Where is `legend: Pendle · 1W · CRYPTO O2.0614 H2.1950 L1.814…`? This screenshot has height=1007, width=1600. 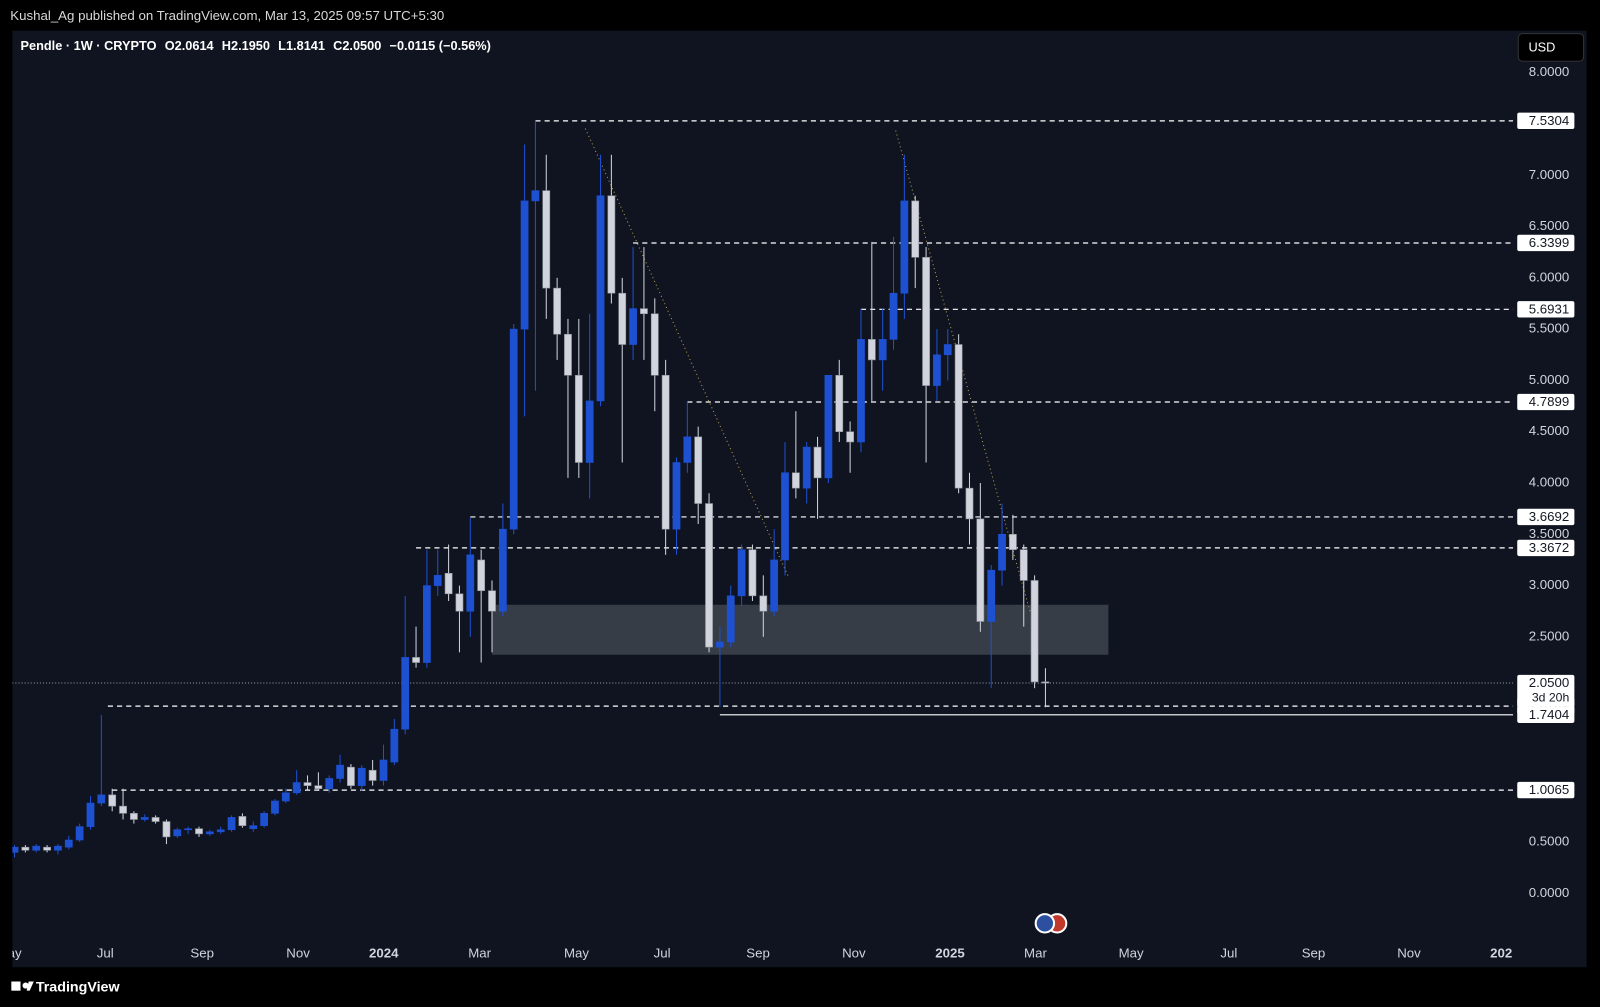 legend: Pendle · 1W · CRYPTO O2.0614 H2.1950 L1.814… is located at coordinates (256, 45).